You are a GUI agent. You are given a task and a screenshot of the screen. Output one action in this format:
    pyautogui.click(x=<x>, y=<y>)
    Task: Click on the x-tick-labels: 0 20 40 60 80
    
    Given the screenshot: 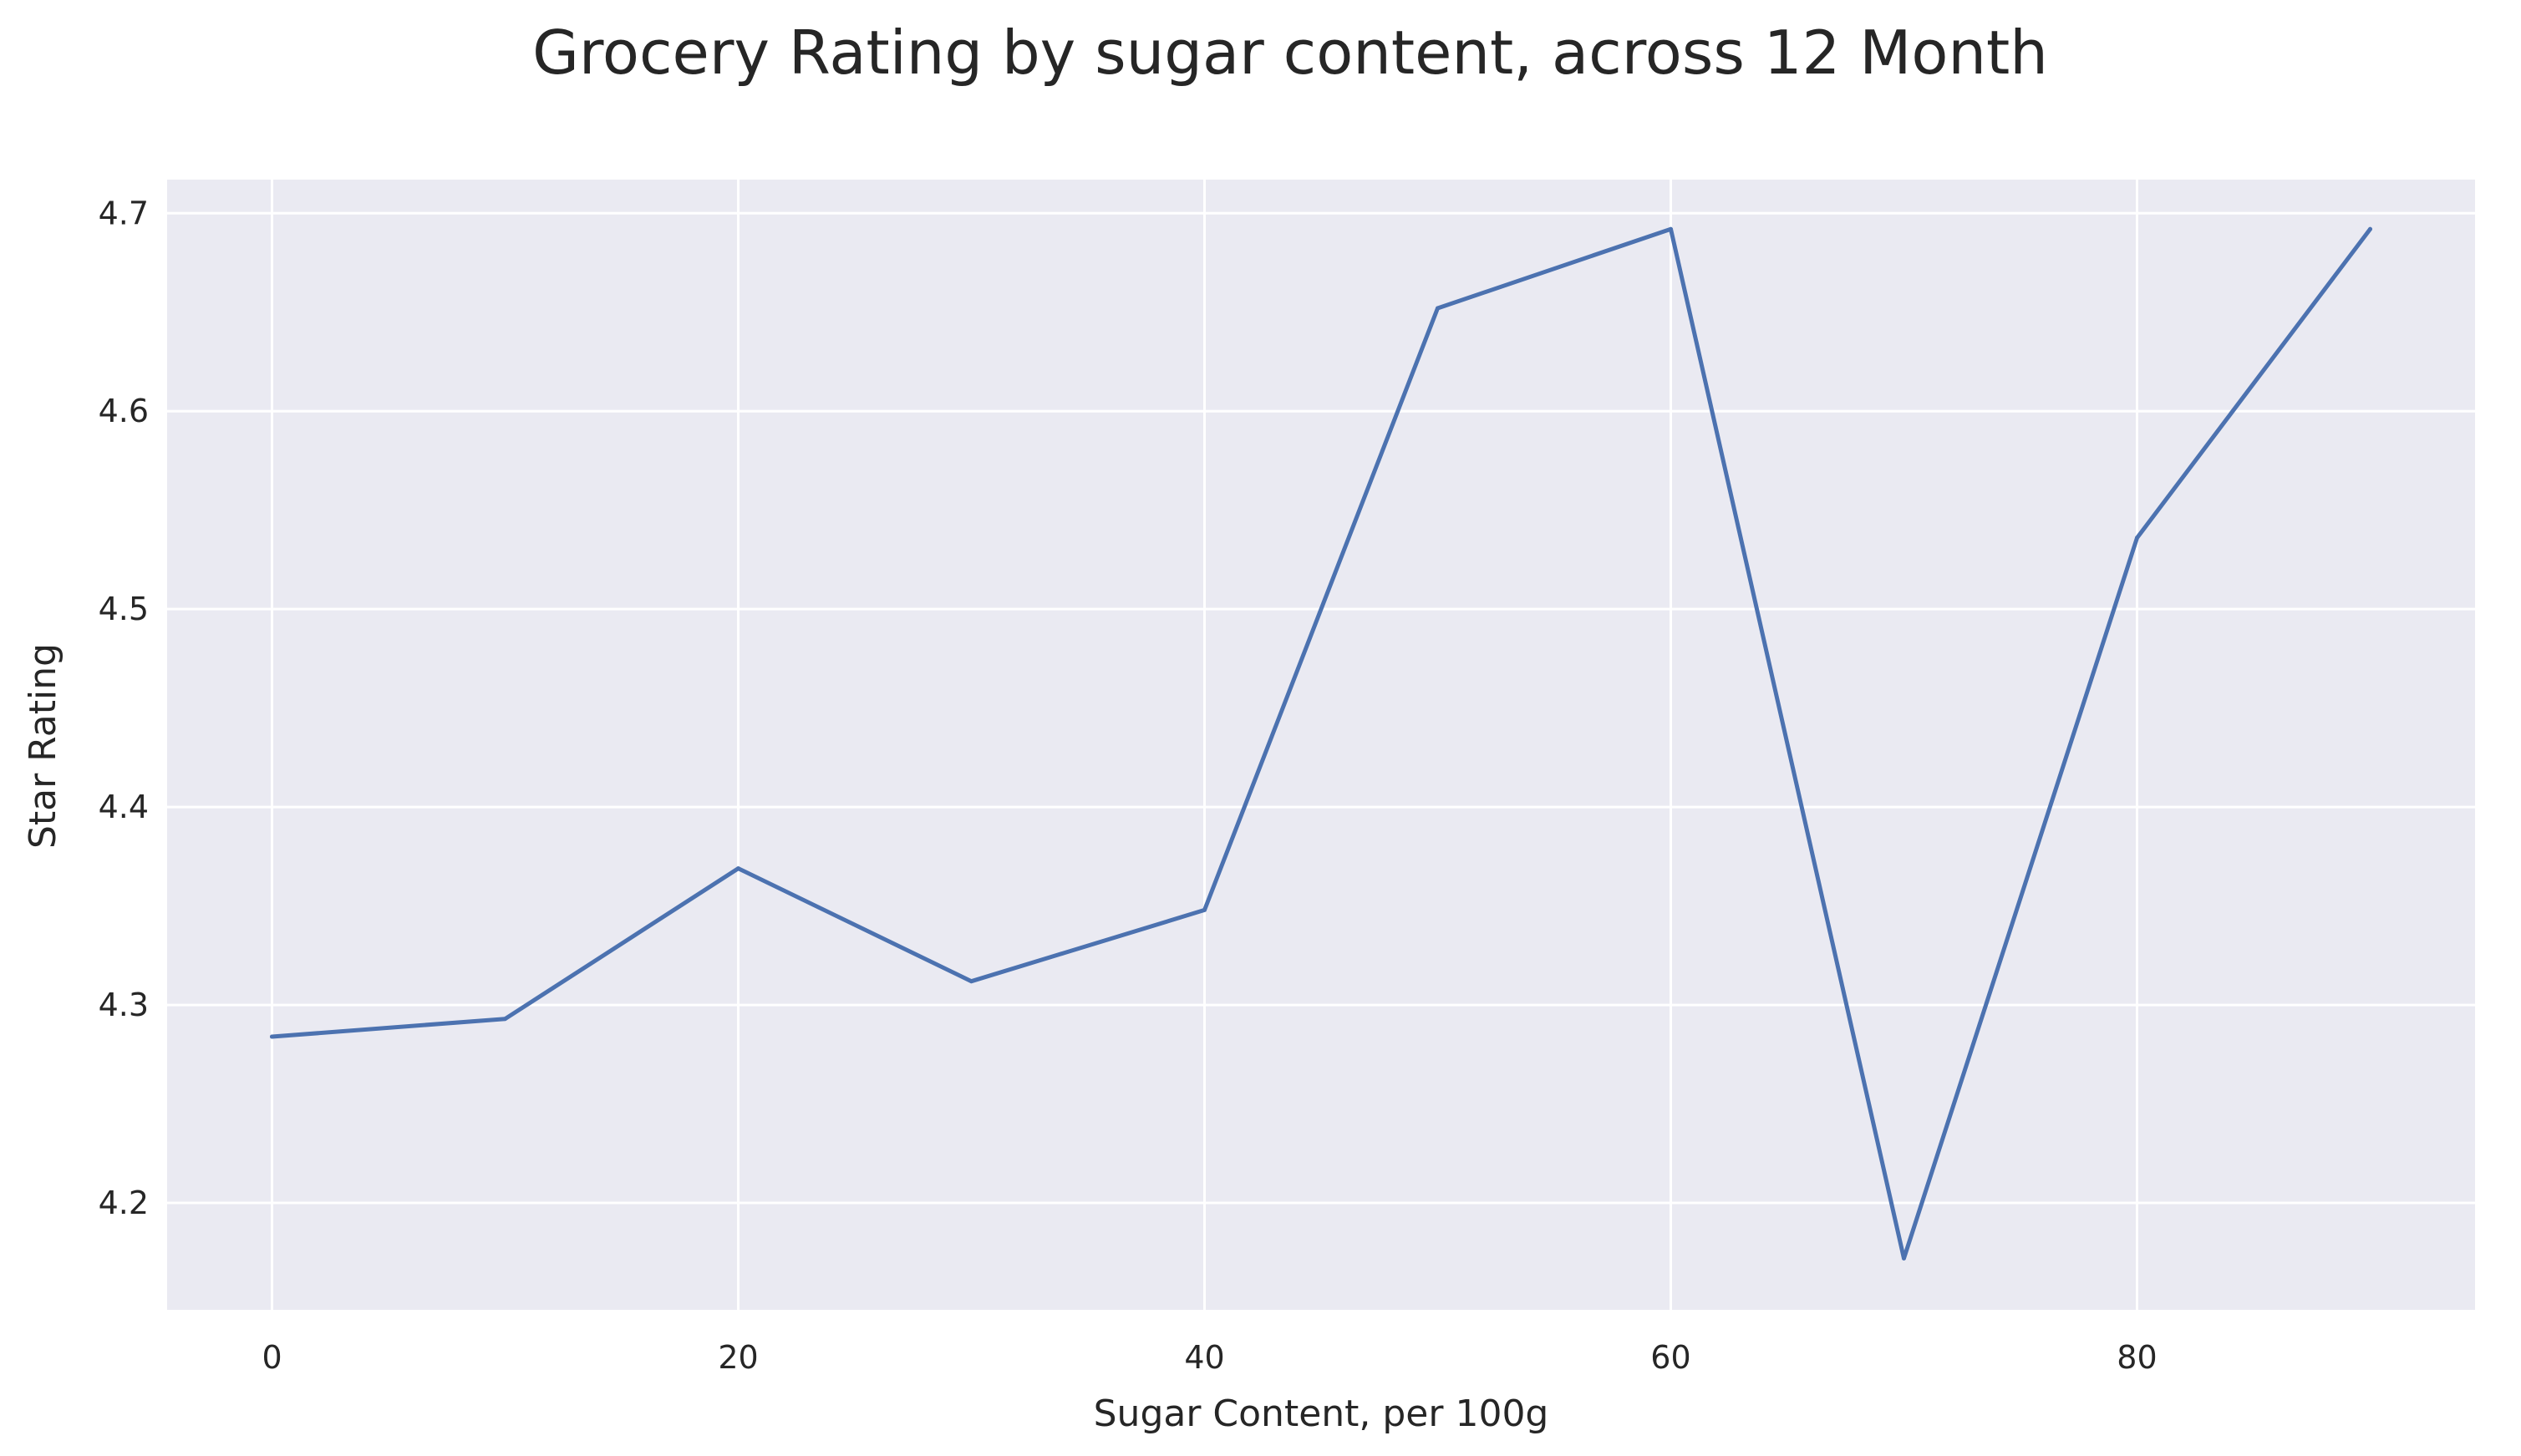 What is the action you would take?
    pyautogui.click(x=1209, y=1357)
    